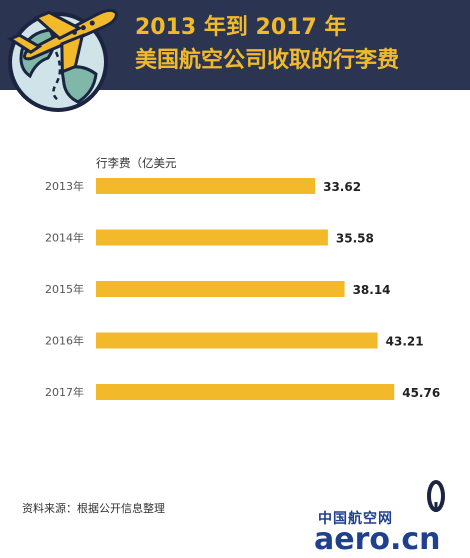  I want to click on category-label: 2017年, so click(64, 392).